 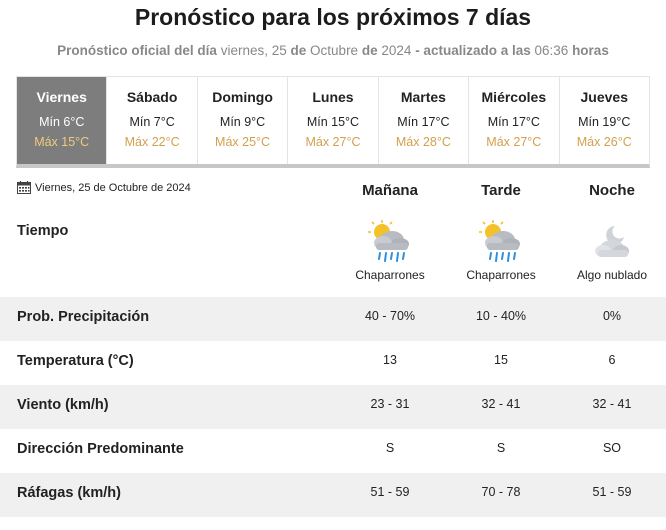 I want to click on day-min-temp: Mín 6°C, so click(x=62, y=122).